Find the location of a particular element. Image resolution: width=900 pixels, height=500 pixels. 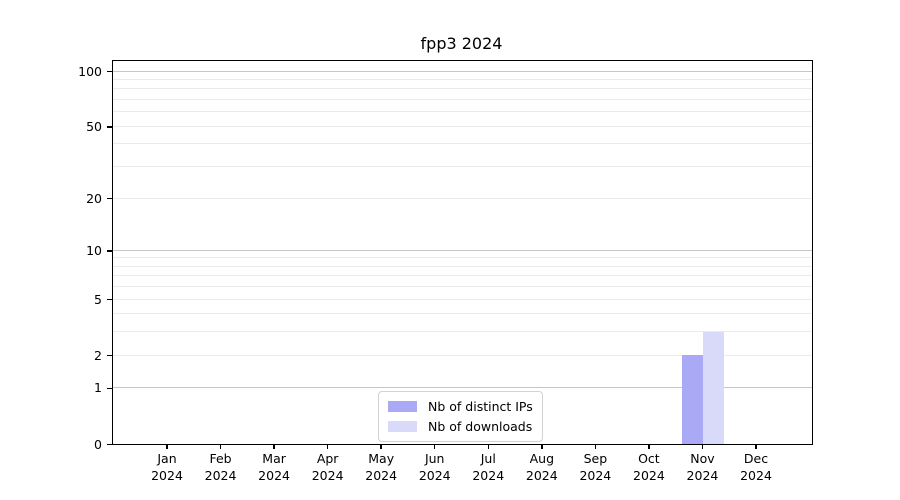

x-tick-label-jan-2024: Jan 2024 is located at coordinates (167, 467).